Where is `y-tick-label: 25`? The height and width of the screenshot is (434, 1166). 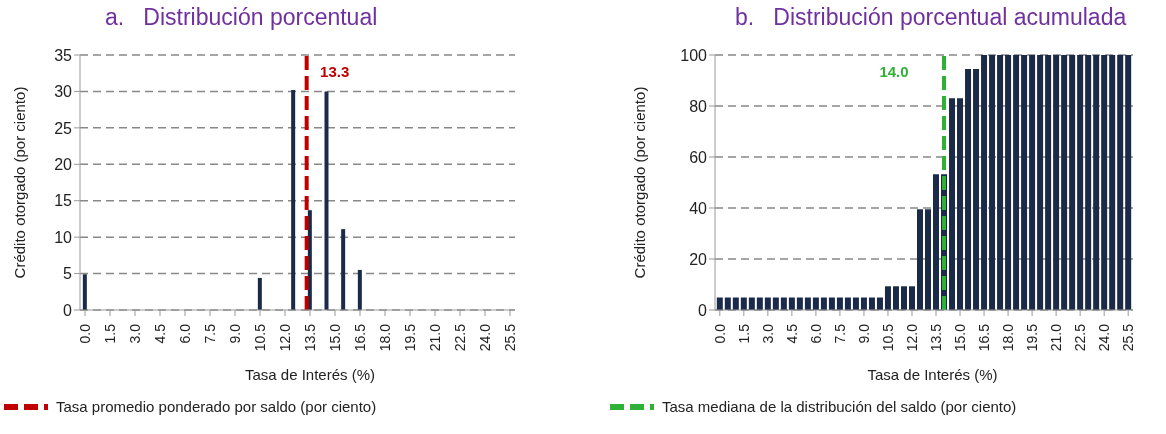
y-tick-label: 25 is located at coordinates (63, 128).